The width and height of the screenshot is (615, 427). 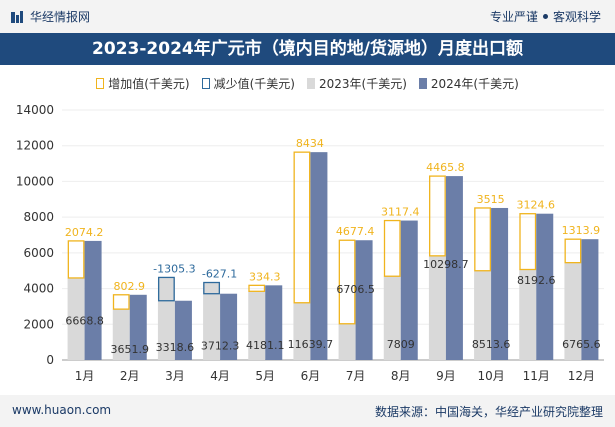 I want to click on website-link: www.huaon.com, so click(x=62, y=410).